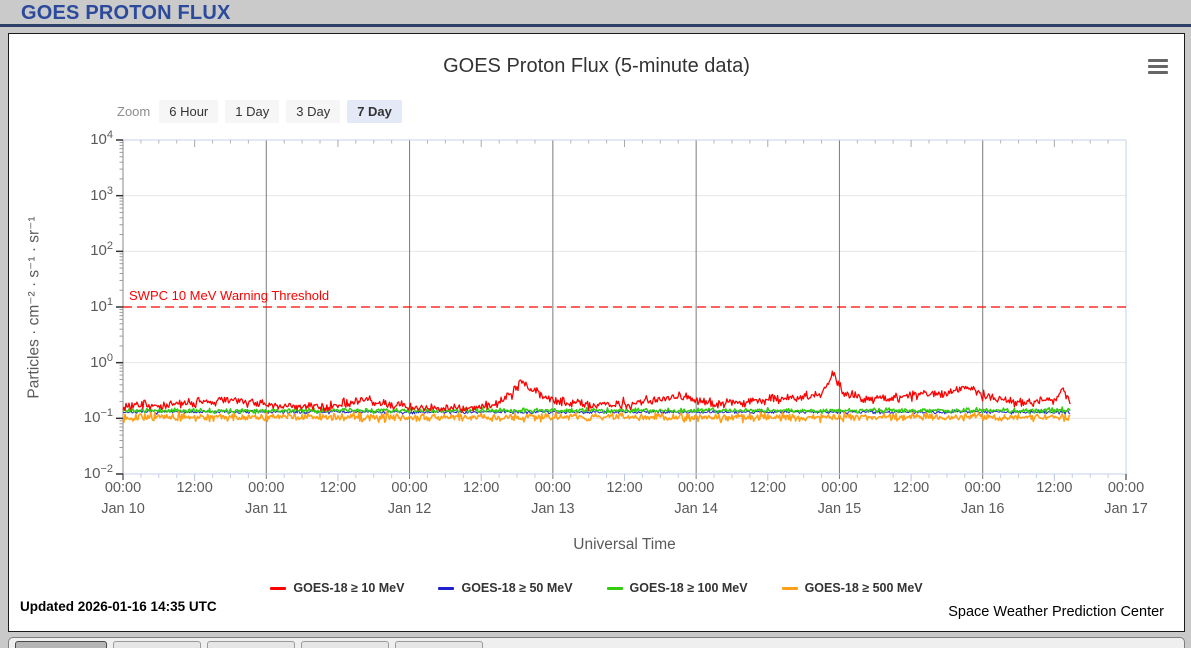 The height and width of the screenshot is (648, 1191). I want to click on x-axis-date-label: Jan 14, so click(696, 509).